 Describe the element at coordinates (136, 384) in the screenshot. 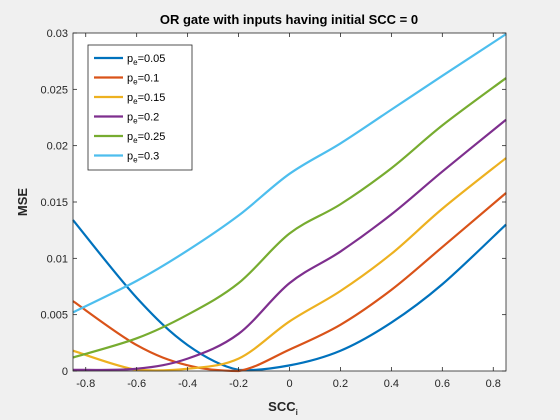

I see `x-tick-label: -0.6` at that location.